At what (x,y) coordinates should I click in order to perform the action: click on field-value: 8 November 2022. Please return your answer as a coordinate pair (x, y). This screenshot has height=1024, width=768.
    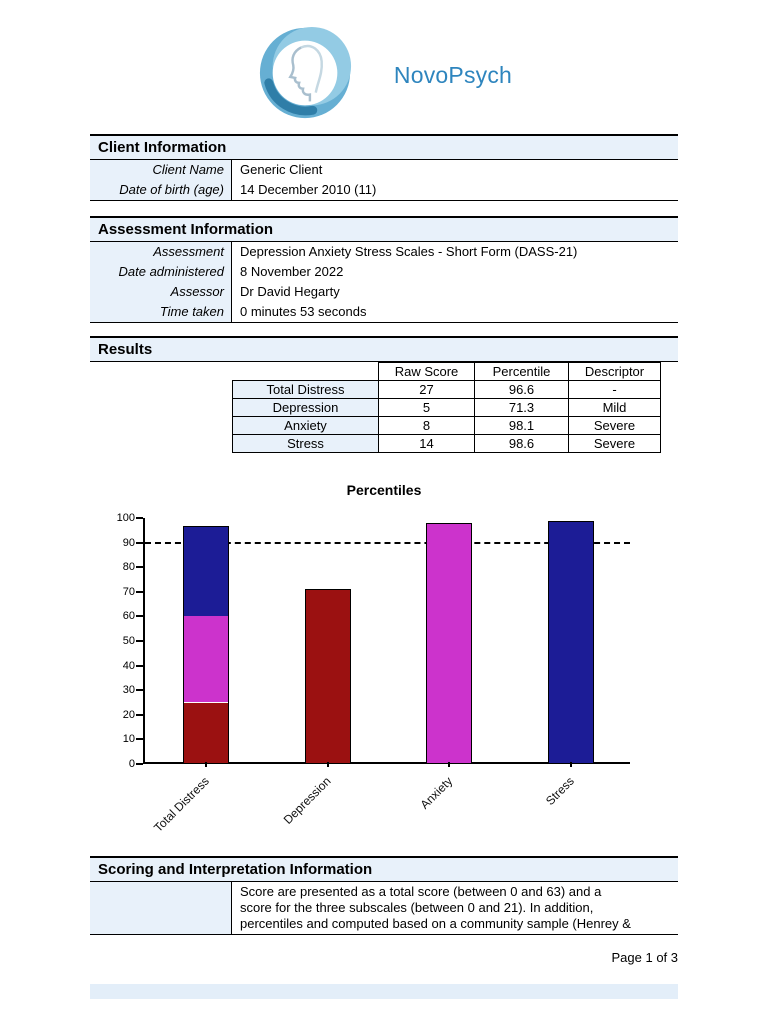
    Looking at the image, I should click on (292, 271).